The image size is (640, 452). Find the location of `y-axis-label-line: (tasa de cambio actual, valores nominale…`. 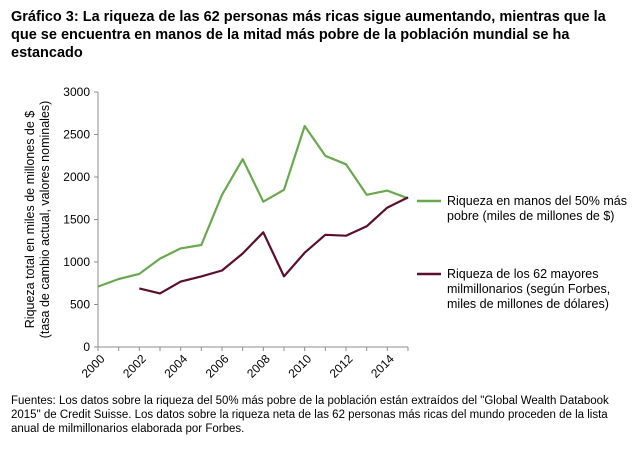

y-axis-label-line: (tasa de cambio actual, valores nominale… is located at coordinates (45, 220).